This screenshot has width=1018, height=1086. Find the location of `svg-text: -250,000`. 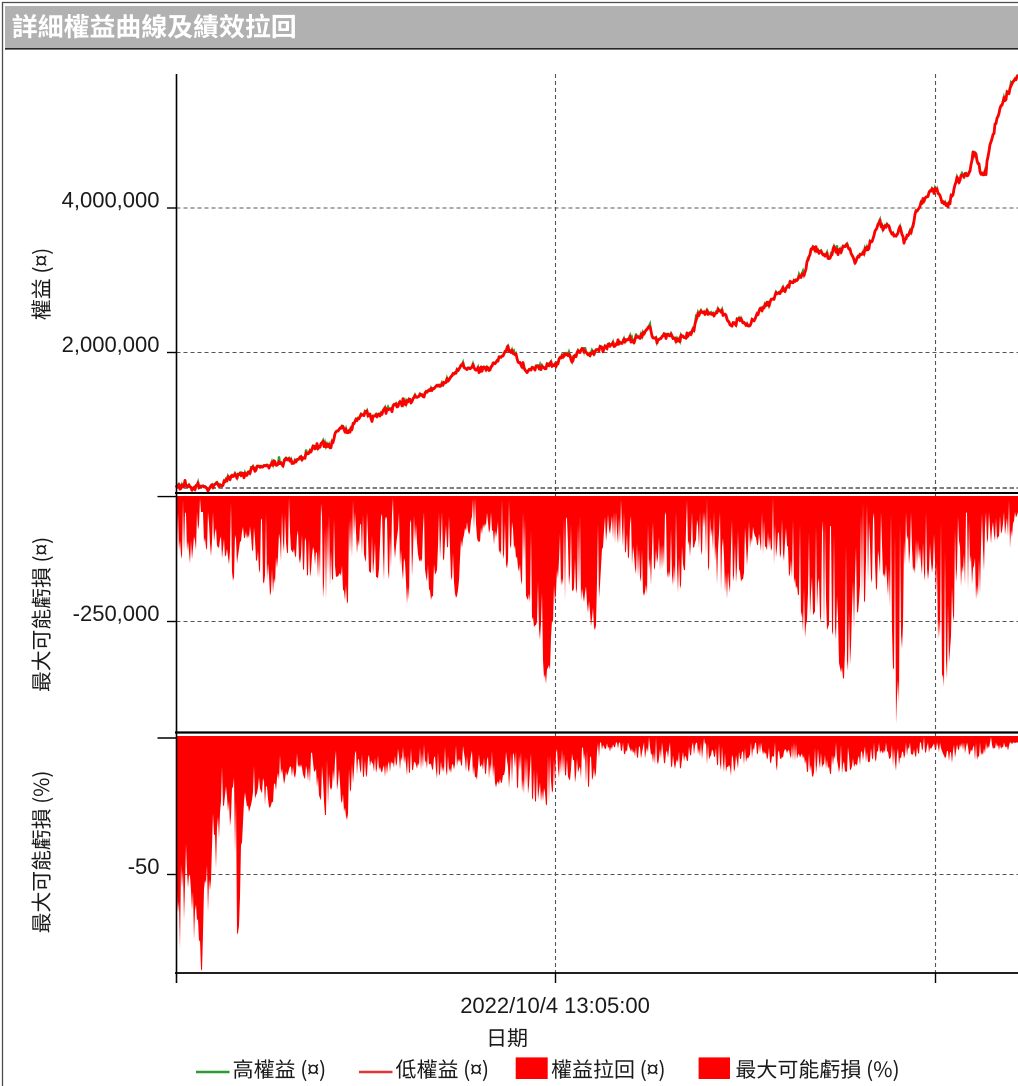

svg-text: -250,000 is located at coordinates (116, 613).